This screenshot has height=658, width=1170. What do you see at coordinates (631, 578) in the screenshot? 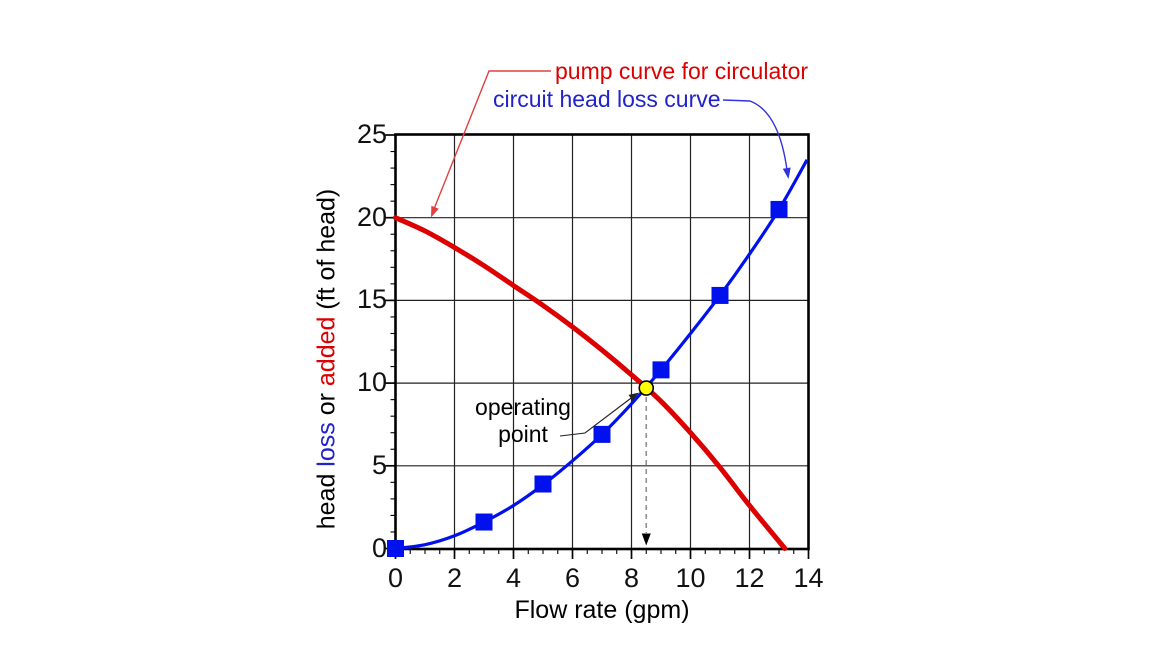
I see `x-tick-label-8: 8` at bounding box center [631, 578].